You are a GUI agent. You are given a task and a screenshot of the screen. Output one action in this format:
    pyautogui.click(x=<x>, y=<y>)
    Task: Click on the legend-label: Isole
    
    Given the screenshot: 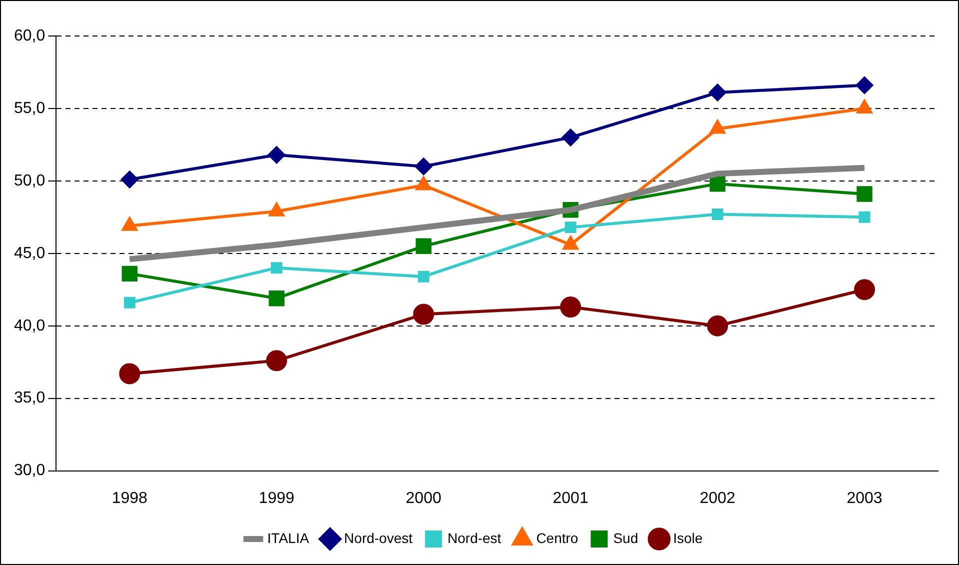 What is the action you would take?
    pyautogui.click(x=688, y=538)
    